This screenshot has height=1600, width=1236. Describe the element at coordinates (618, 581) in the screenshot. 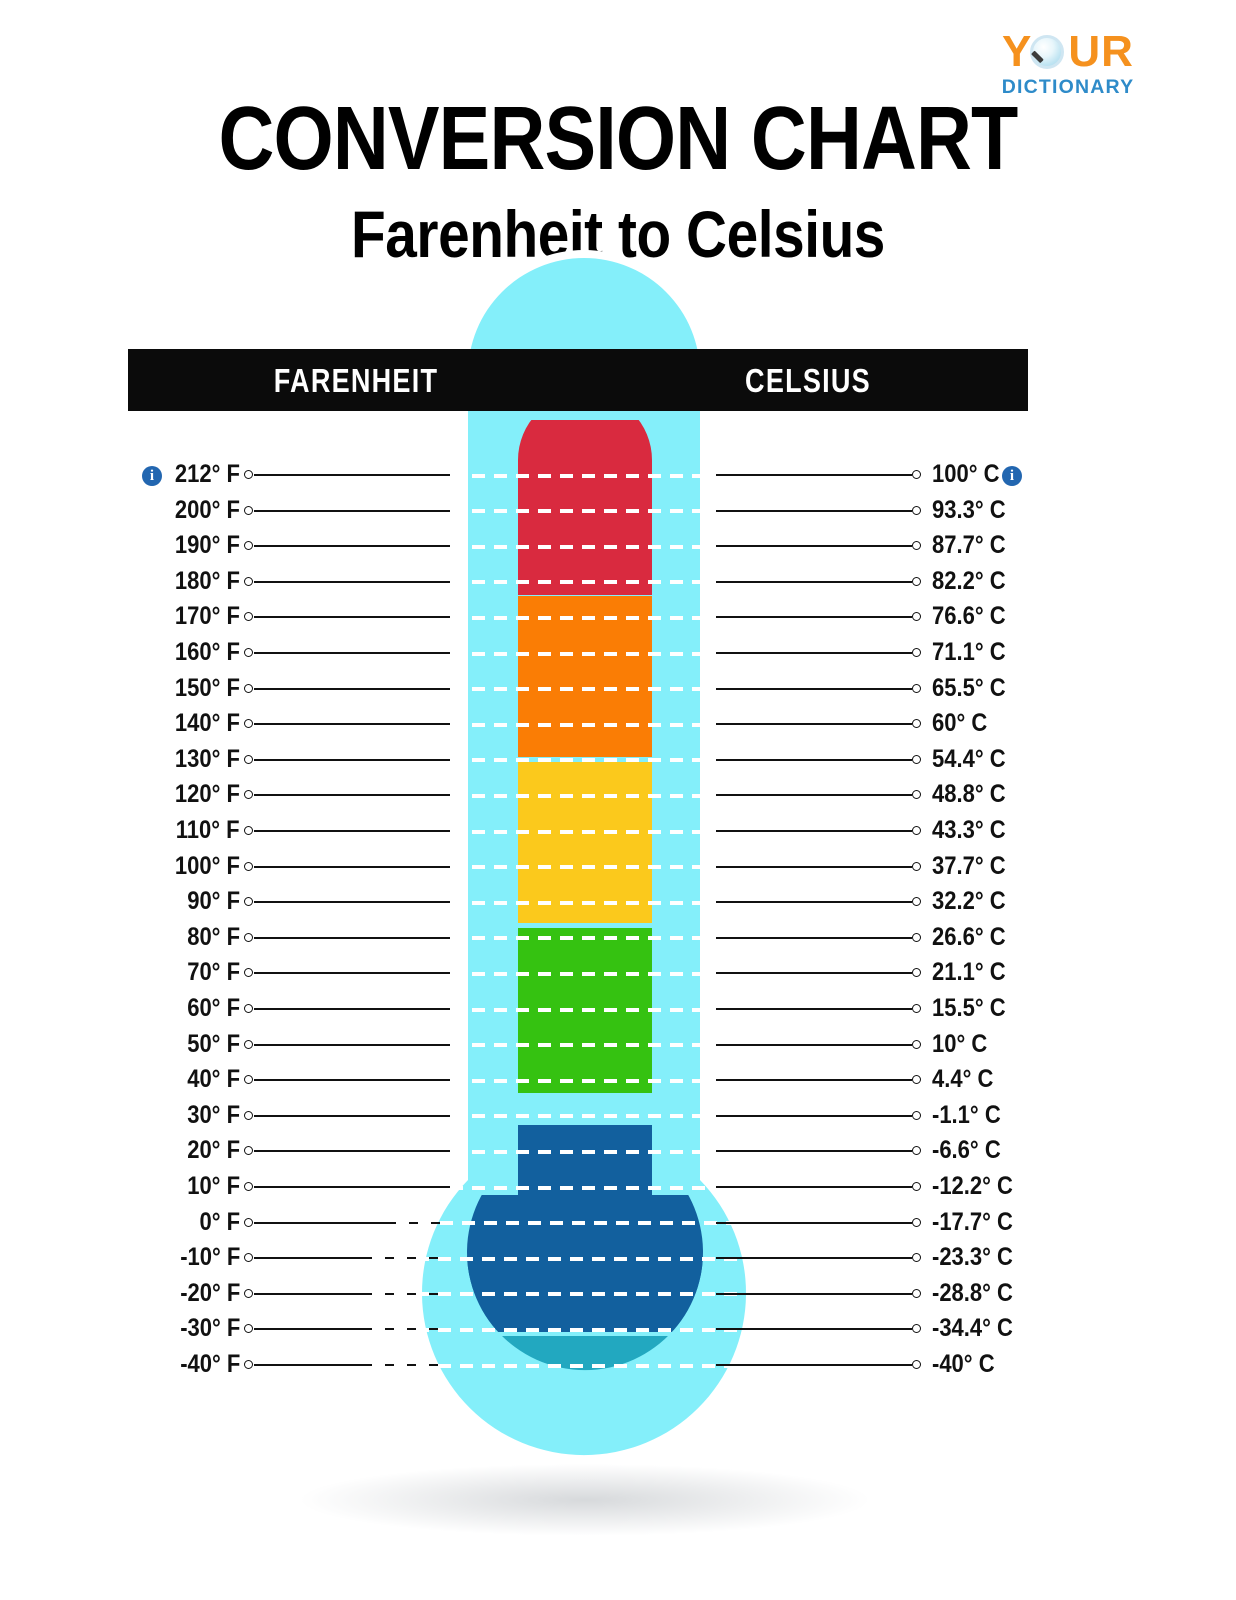

I see `conversion-row: 180° F 82.2° C` at that location.